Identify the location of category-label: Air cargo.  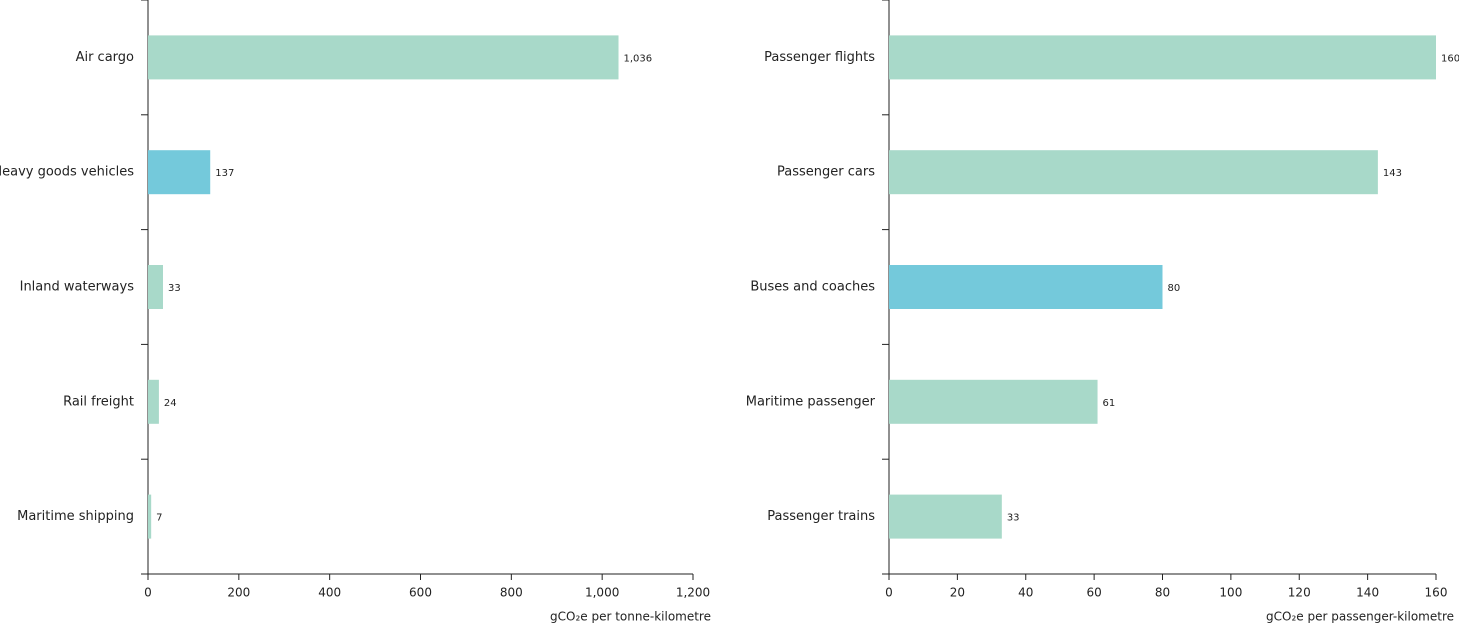
(105, 57).